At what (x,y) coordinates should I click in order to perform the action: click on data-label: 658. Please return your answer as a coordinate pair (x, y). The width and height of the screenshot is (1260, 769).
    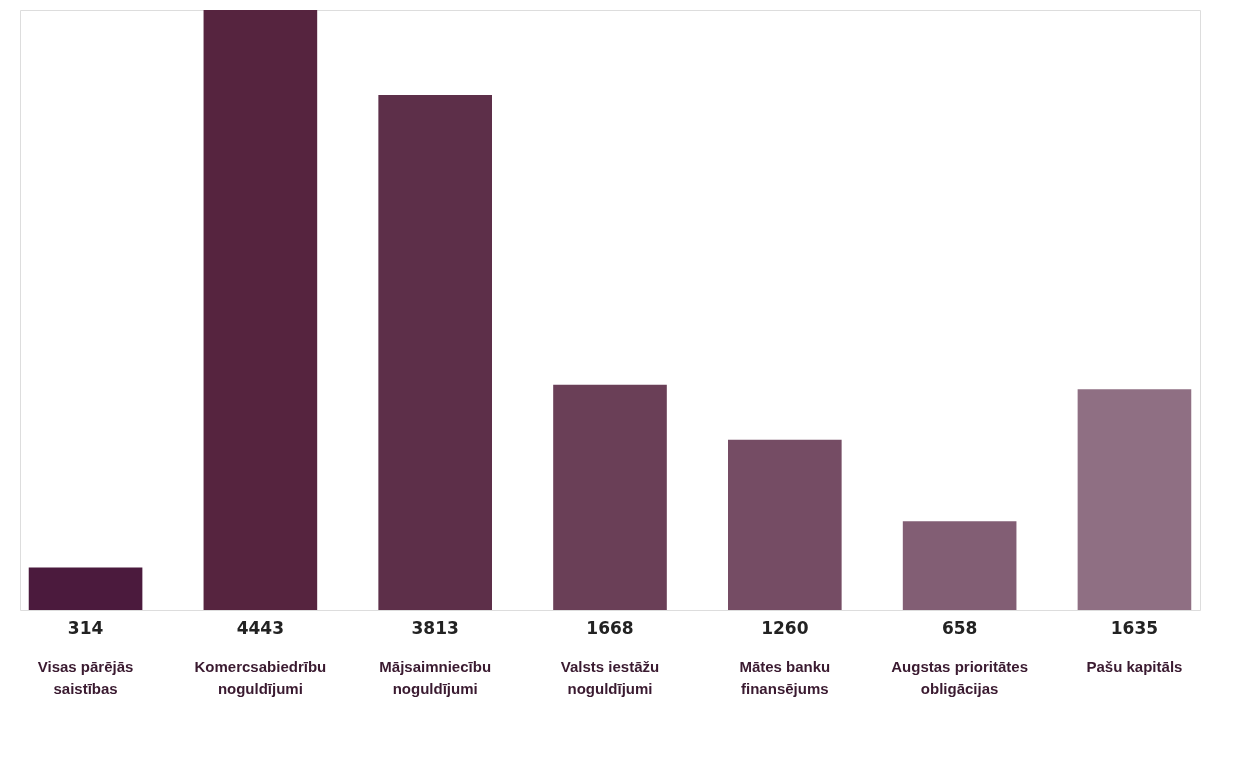
    Looking at the image, I should click on (959, 628).